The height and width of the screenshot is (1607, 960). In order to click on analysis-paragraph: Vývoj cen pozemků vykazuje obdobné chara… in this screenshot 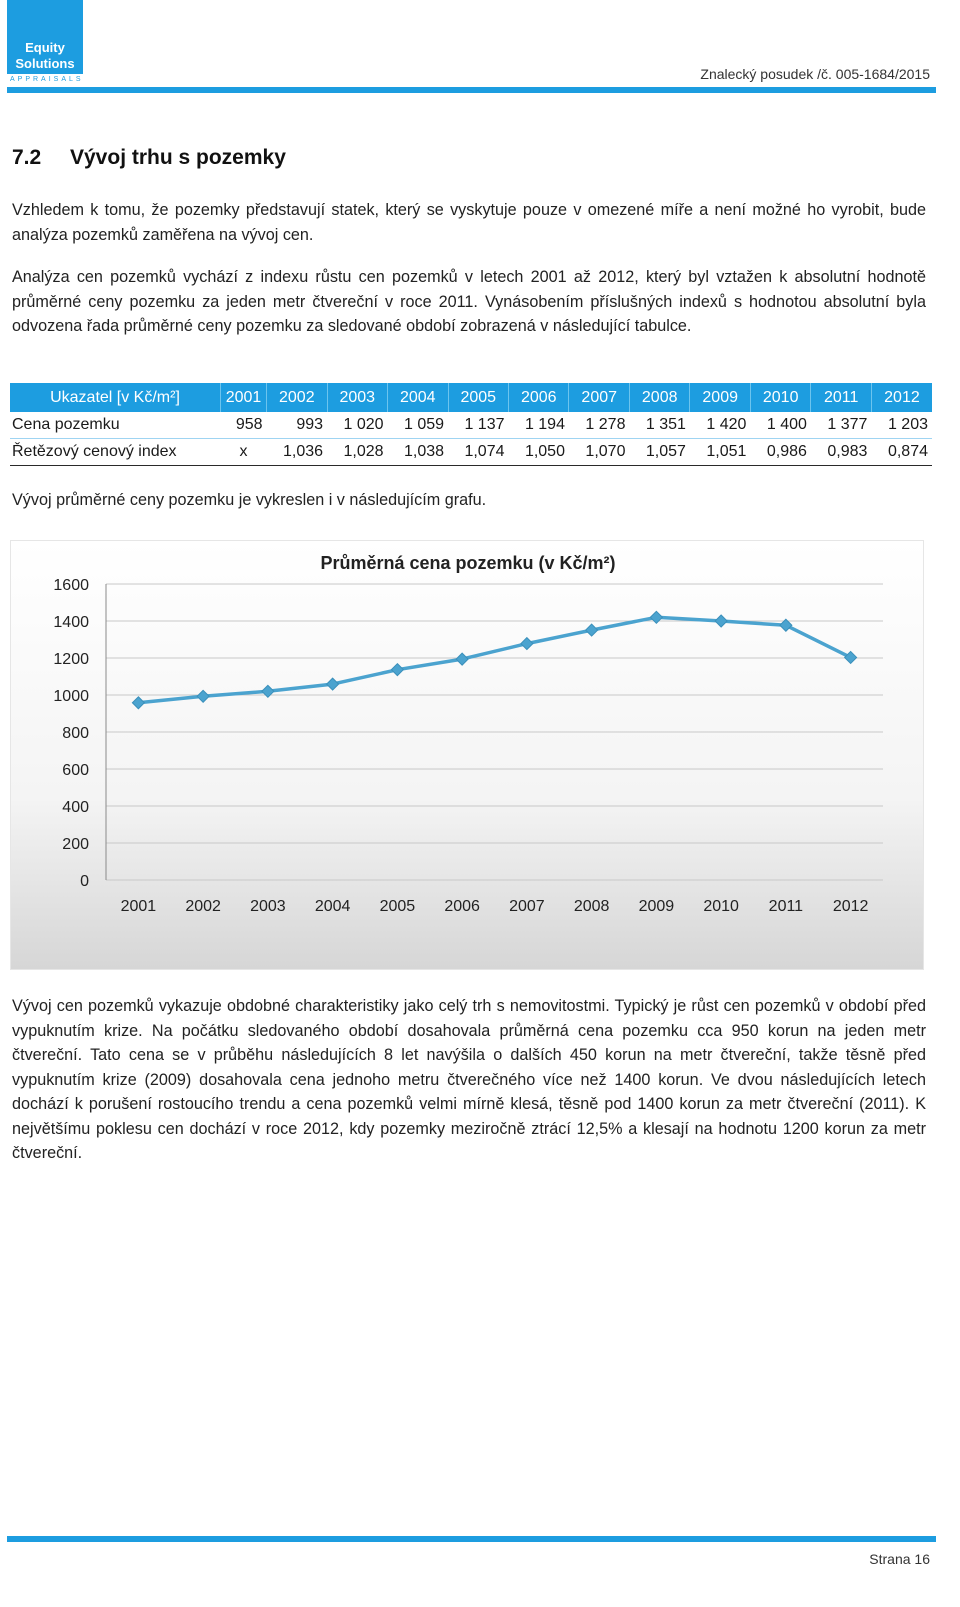, I will do `click(469, 1079)`.